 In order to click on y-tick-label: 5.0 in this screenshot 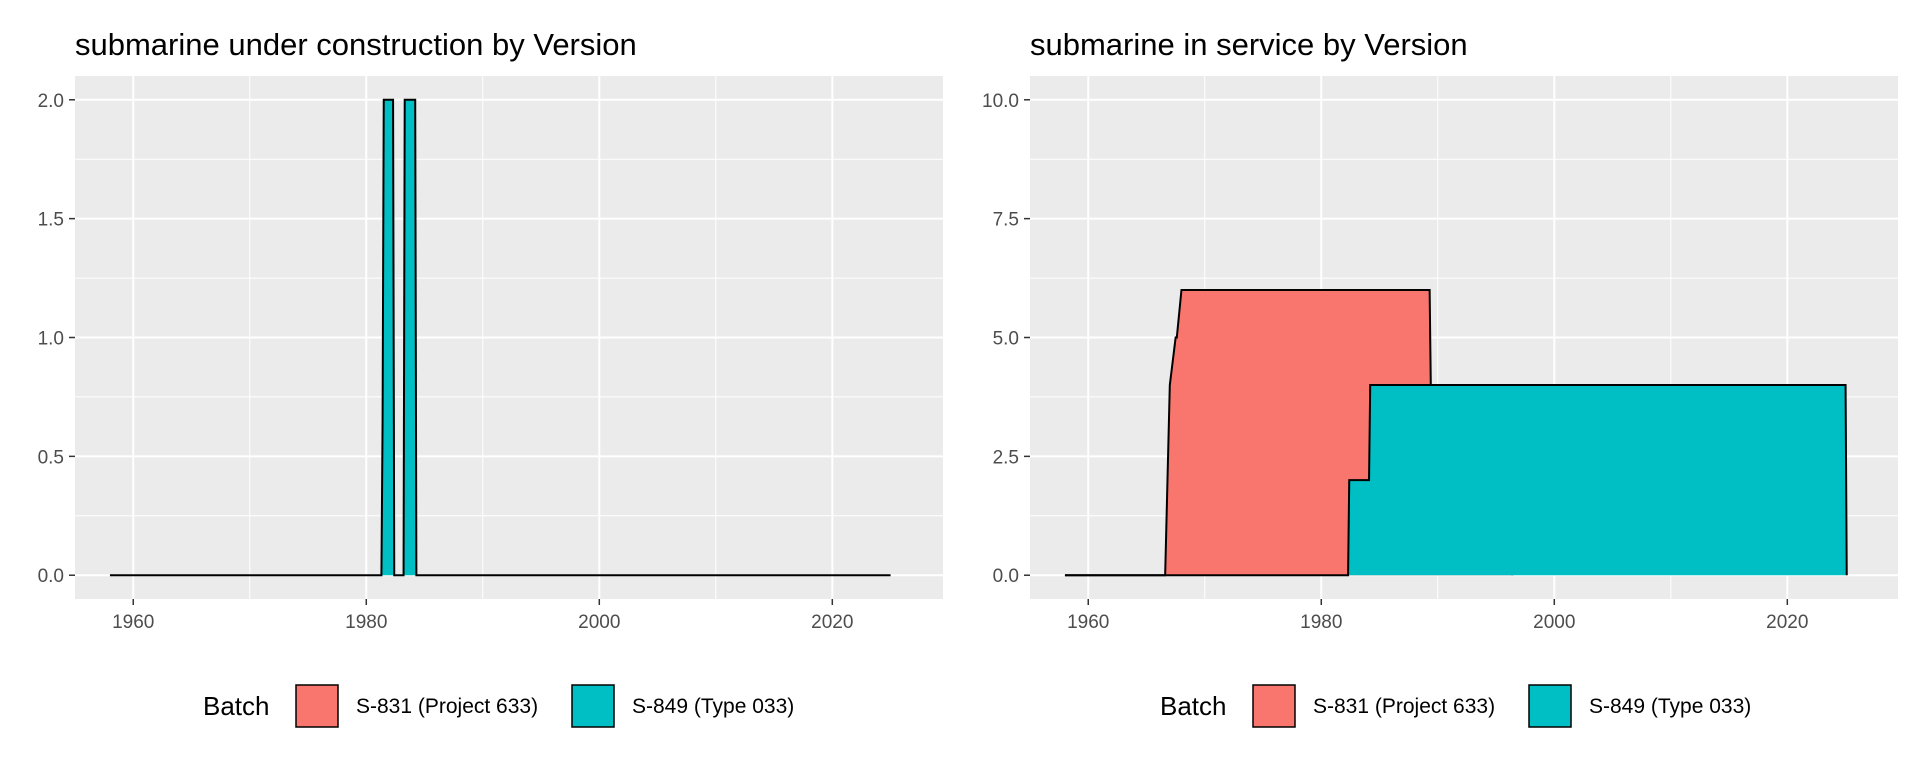, I will do `click(1006, 339)`.